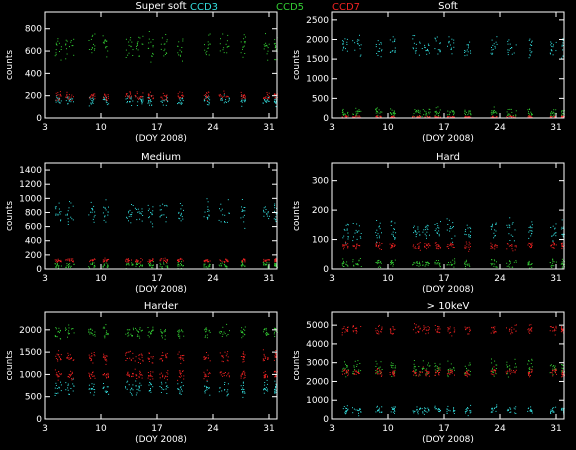 Image resolution: width=576 pixels, height=450 pixels. I want to click on x-tick-label: 24, so click(500, 429).